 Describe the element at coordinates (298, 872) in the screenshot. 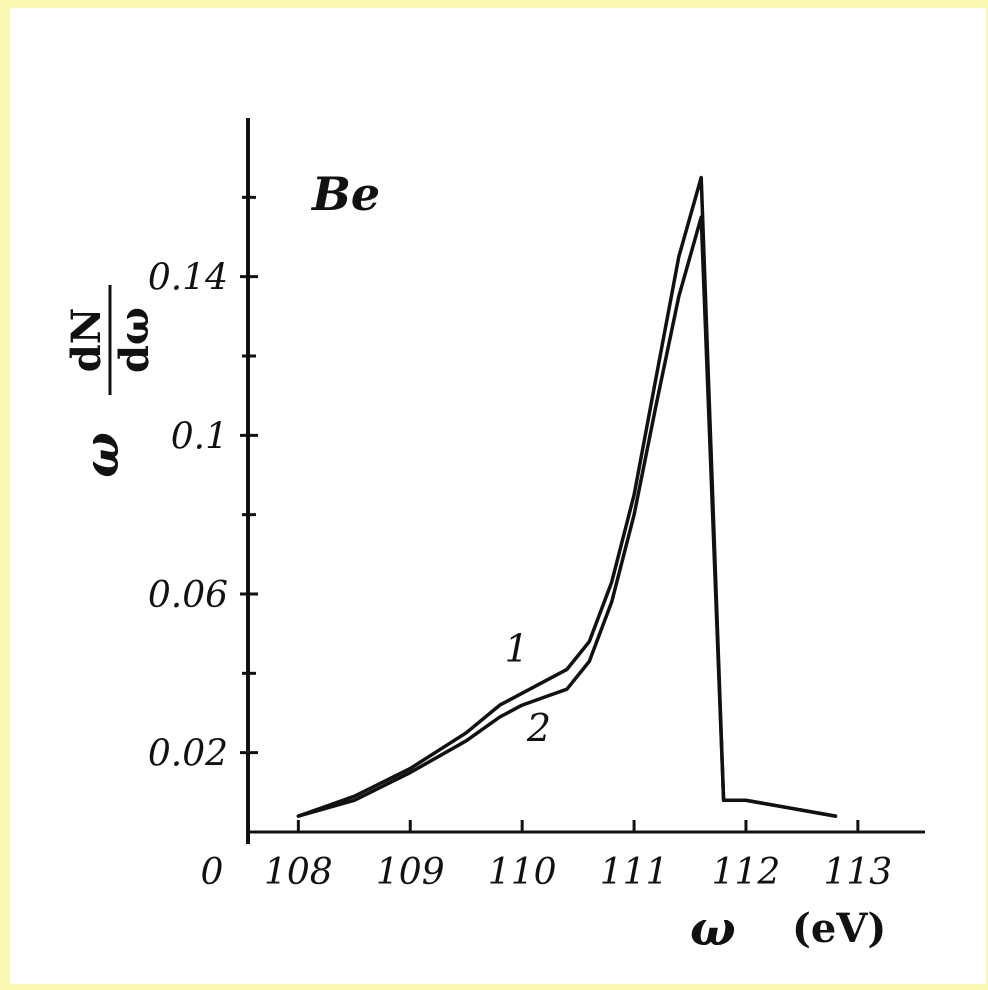

I see `x-tick-label: 108` at that location.